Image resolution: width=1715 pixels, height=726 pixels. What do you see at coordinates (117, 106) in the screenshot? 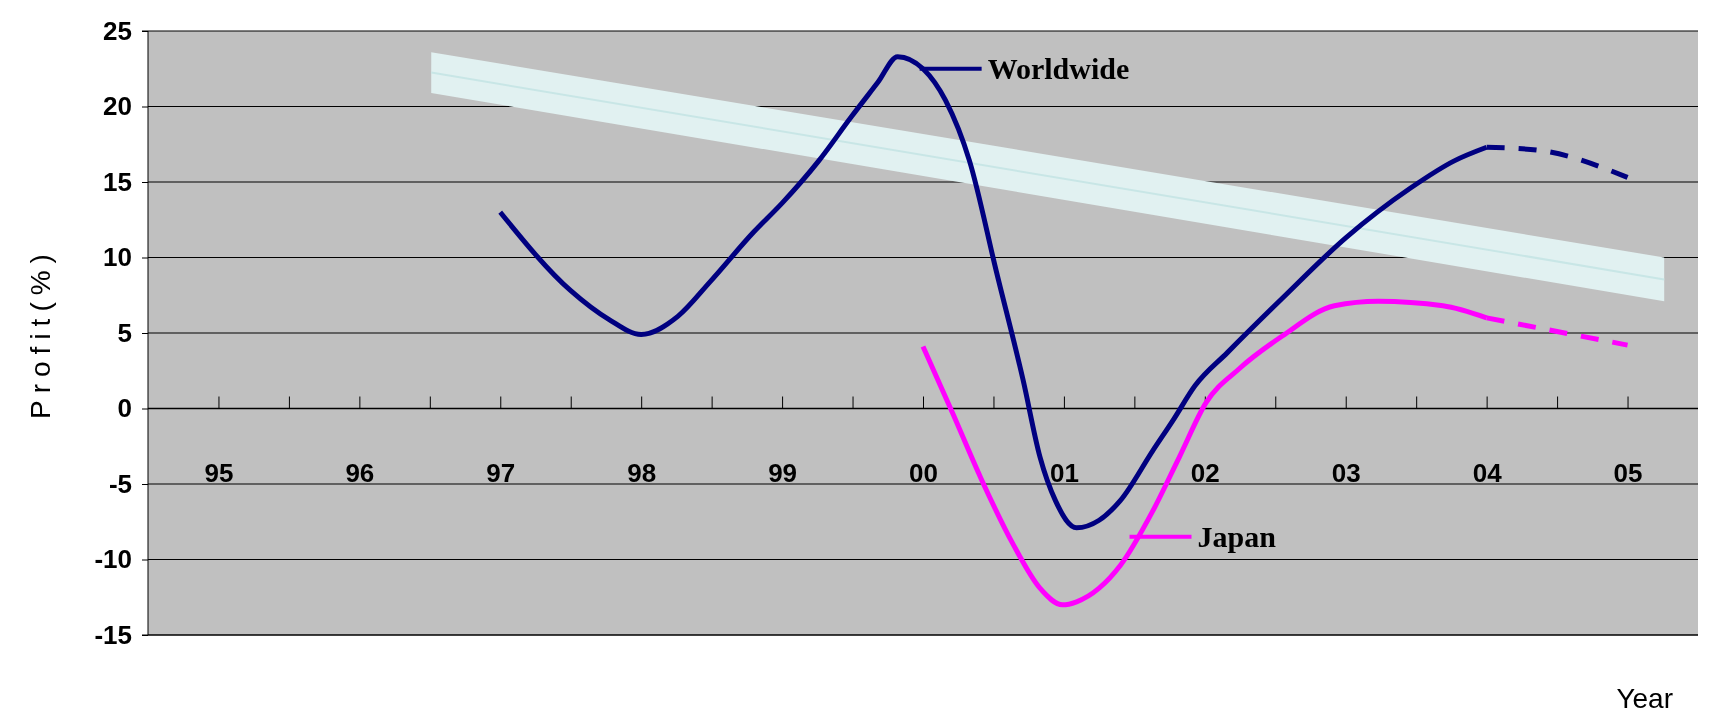
I see `y-tick-label: 20` at bounding box center [117, 106].